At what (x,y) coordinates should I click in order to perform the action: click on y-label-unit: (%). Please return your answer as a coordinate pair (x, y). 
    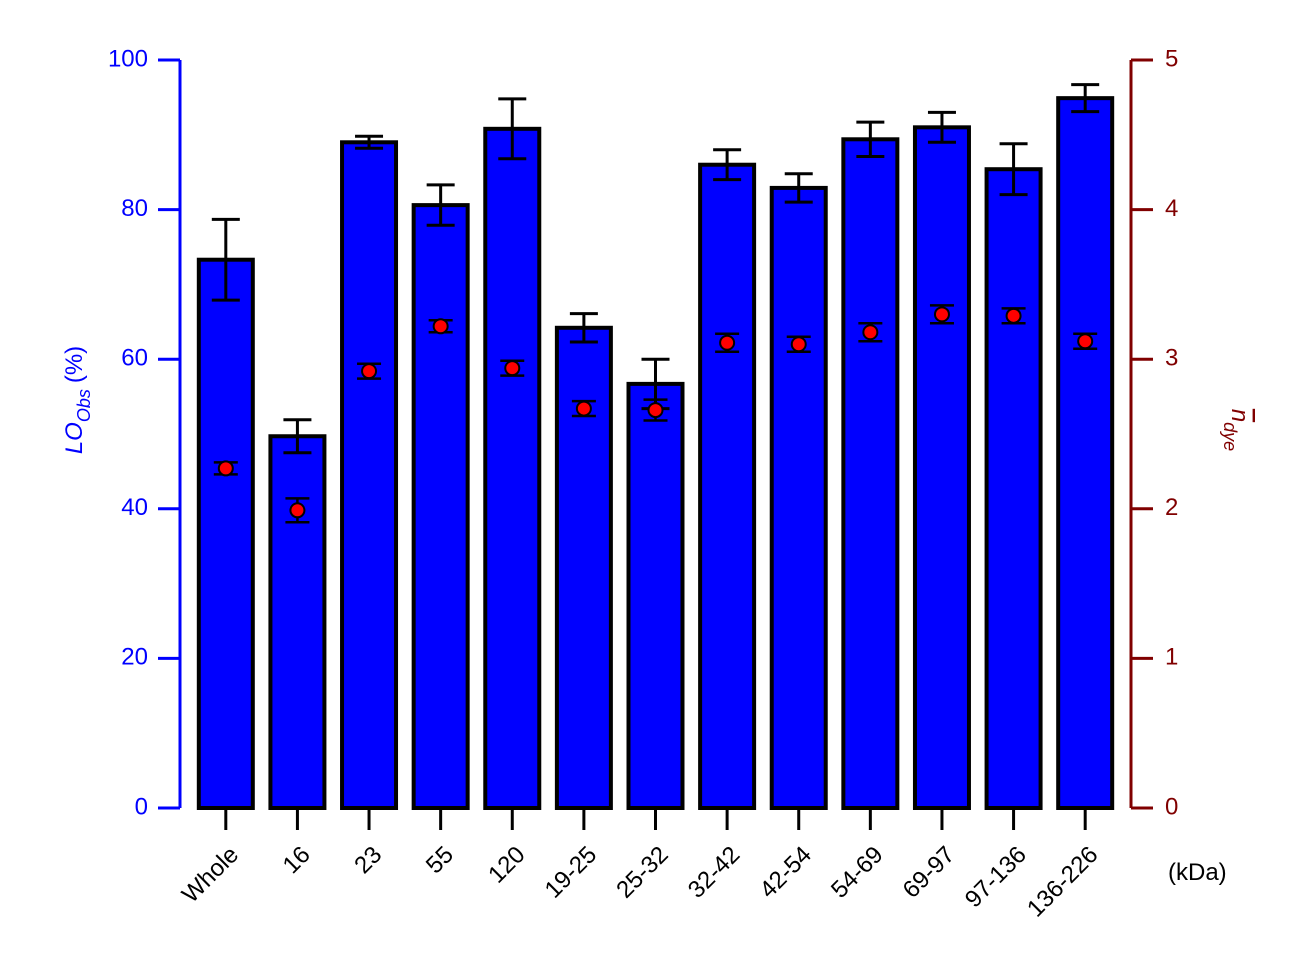
    Looking at the image, I should click on (74, 364).